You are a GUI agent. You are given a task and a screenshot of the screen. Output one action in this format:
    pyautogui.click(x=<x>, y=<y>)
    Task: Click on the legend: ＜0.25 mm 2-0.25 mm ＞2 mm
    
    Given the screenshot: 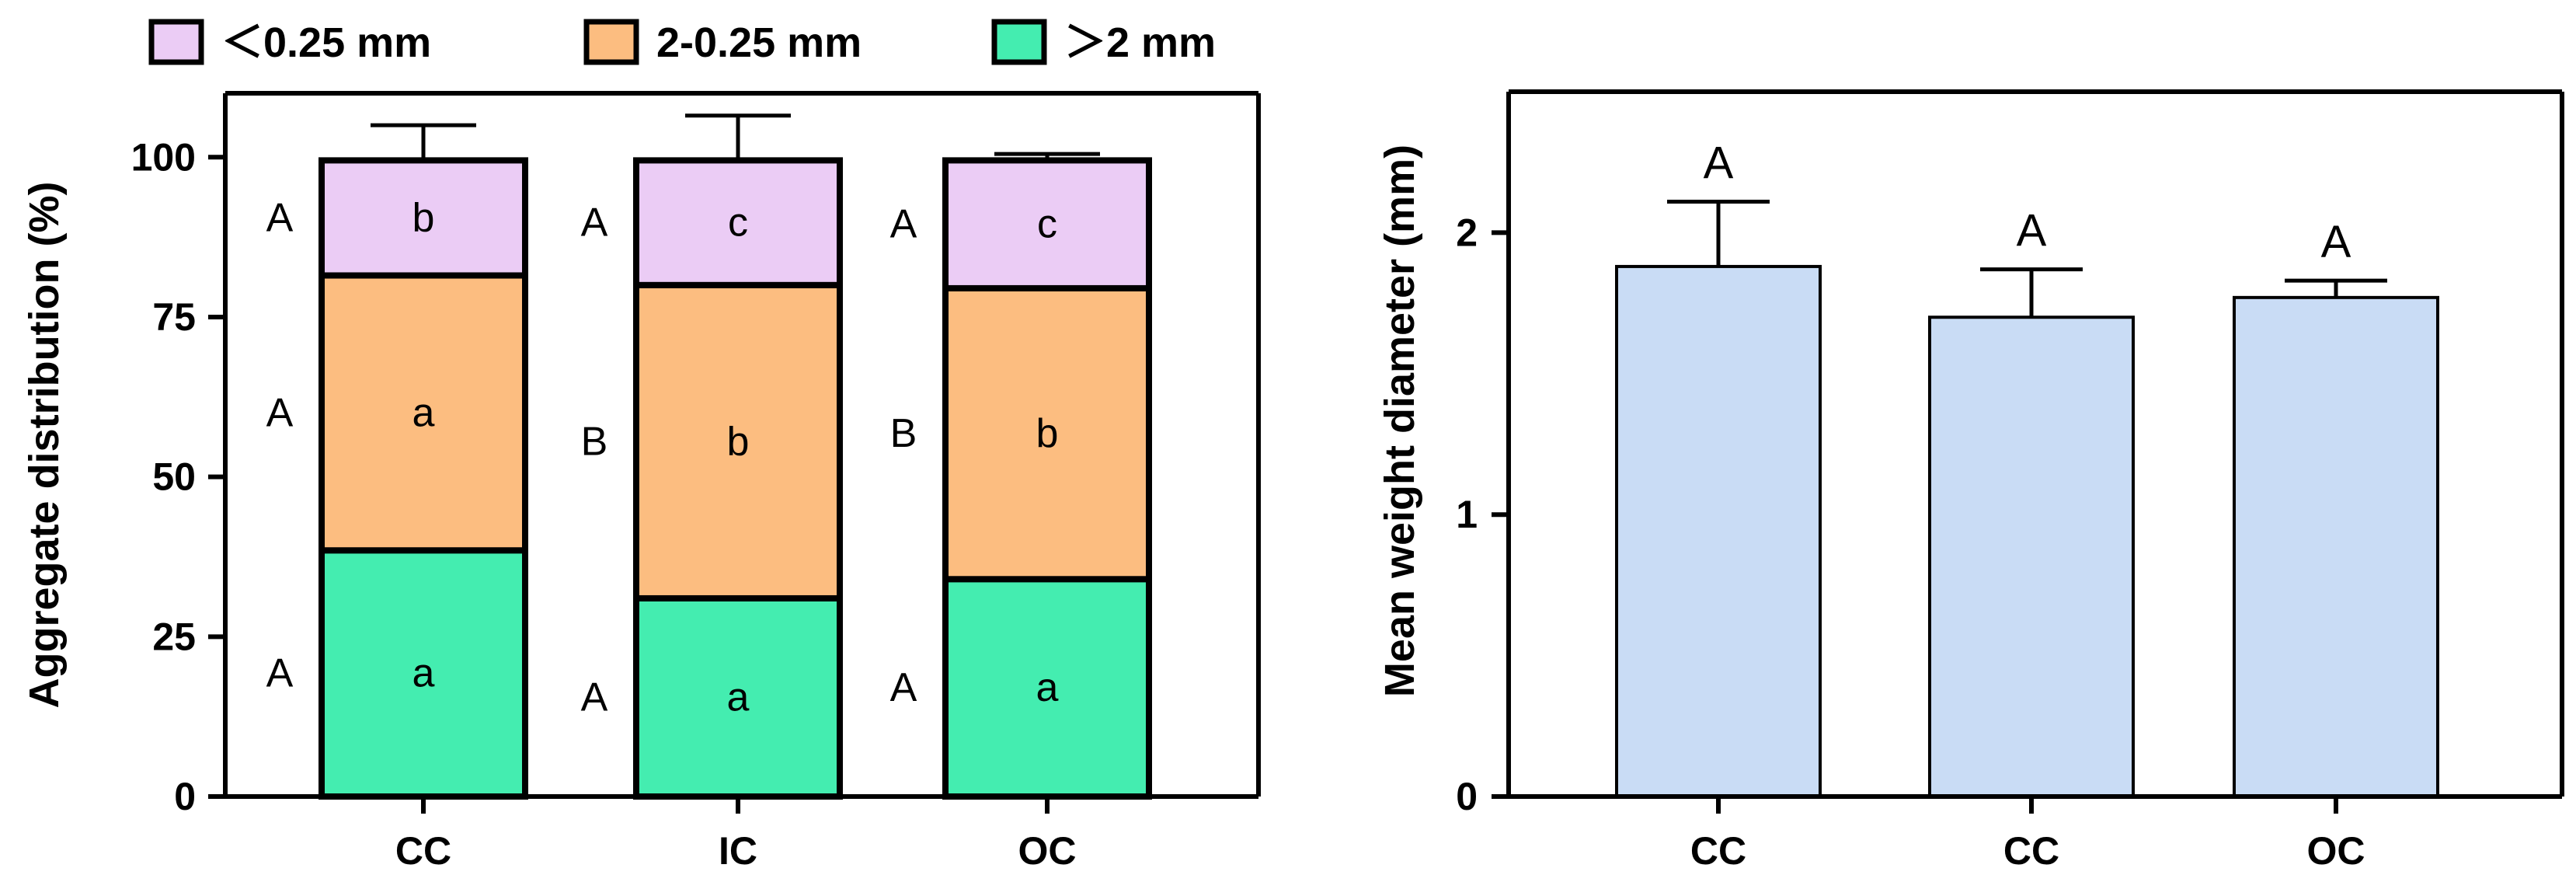 What is the action you would take?
    pyautogui.click(x=682, y=42)
    